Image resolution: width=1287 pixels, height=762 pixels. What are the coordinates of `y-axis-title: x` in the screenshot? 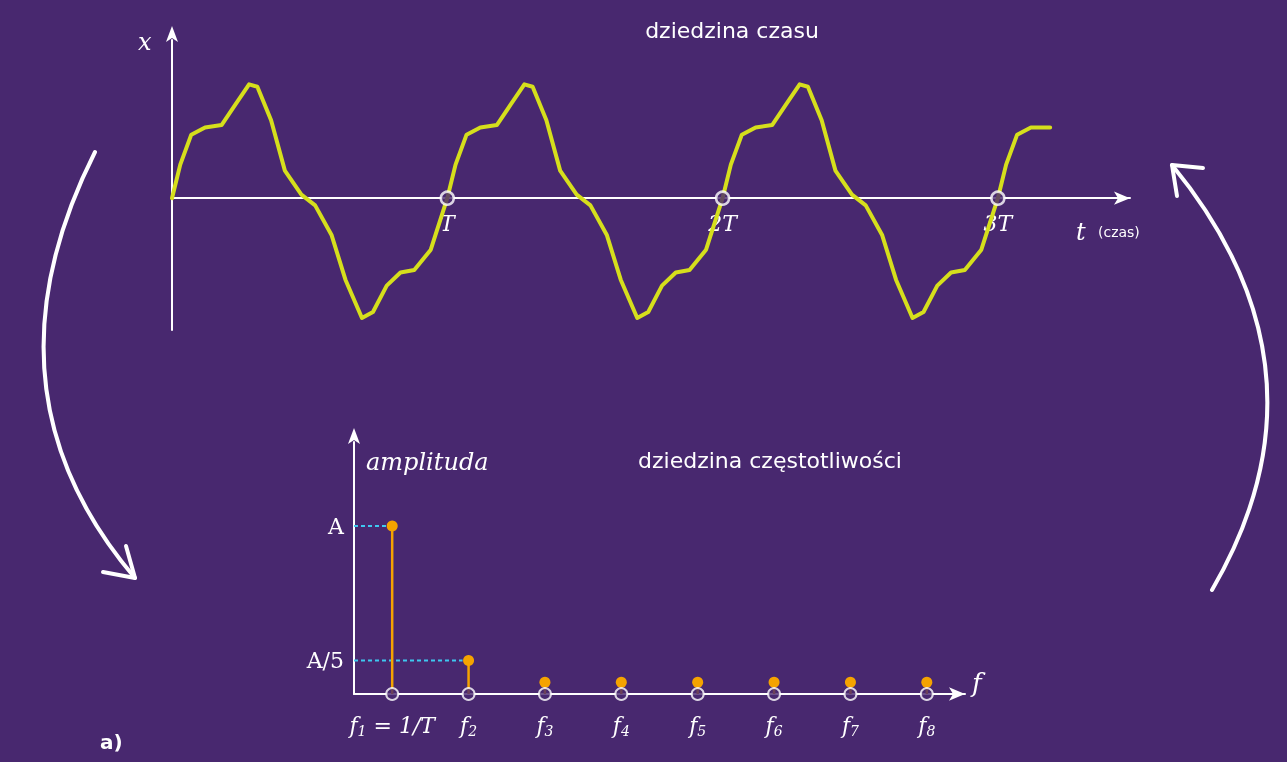 It's located at (145, 42).